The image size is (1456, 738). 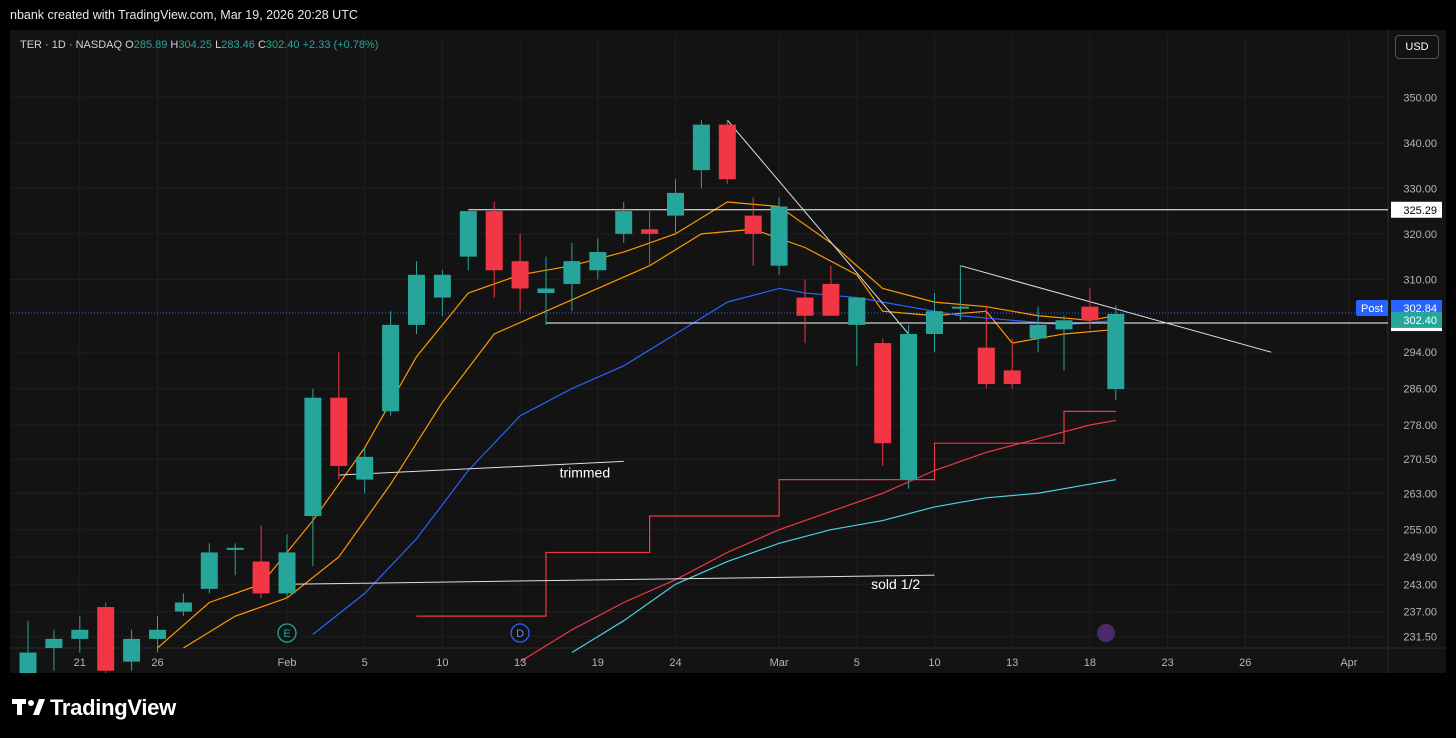 What do you see at coordinates (195, 45) in the screenshot?
I see `high-value: 304.25` at bounding box center [195, 45].